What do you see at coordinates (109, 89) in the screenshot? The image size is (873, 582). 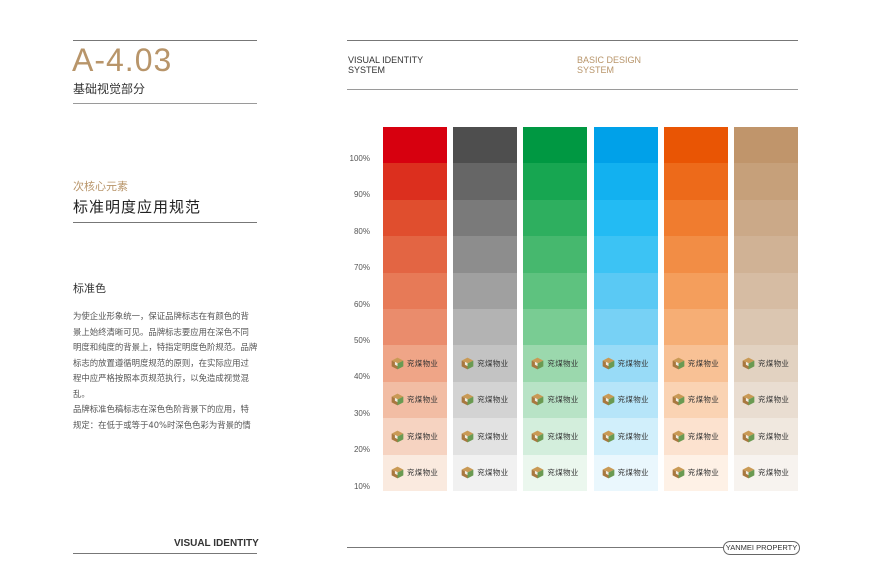 I see `page-subtitle: 基础视觉部分` at bounding box center [109, 89].